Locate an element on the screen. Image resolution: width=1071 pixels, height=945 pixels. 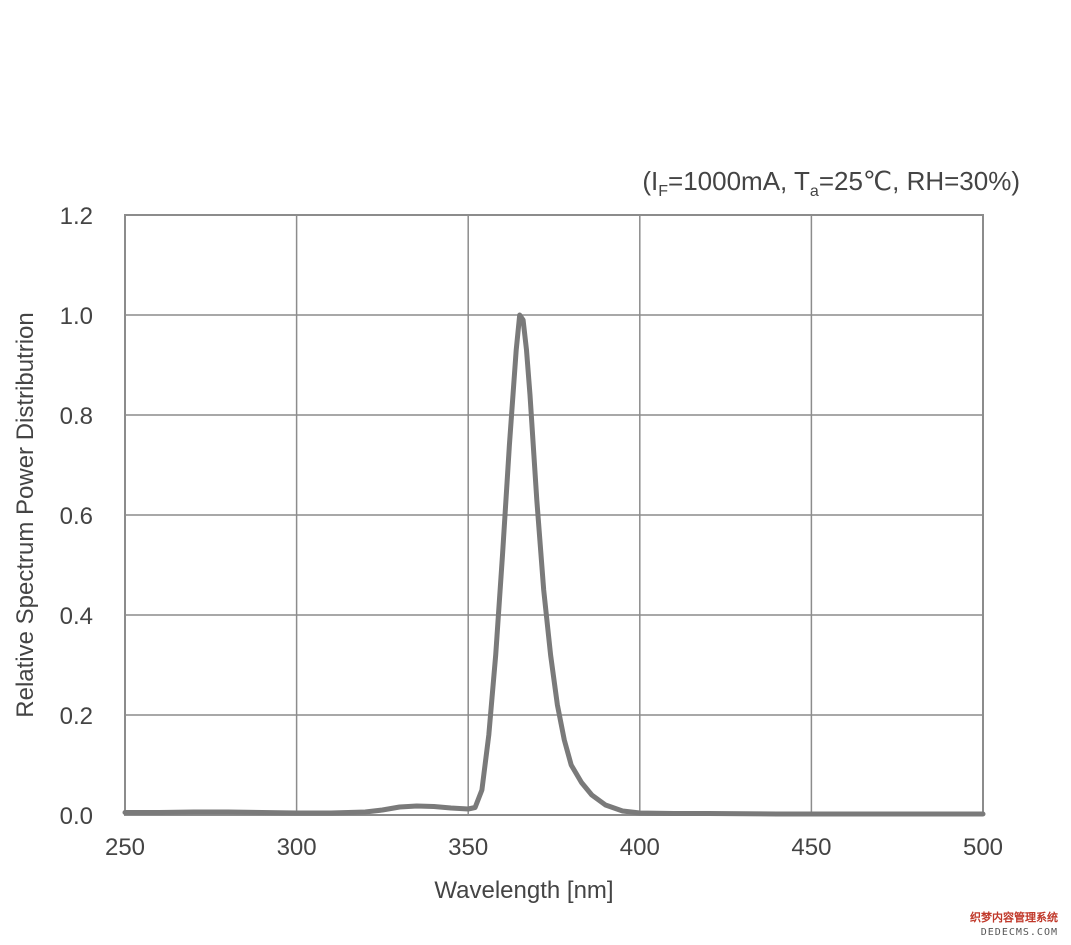
x-tick-label: 450 is located at coordinates (811, 847).